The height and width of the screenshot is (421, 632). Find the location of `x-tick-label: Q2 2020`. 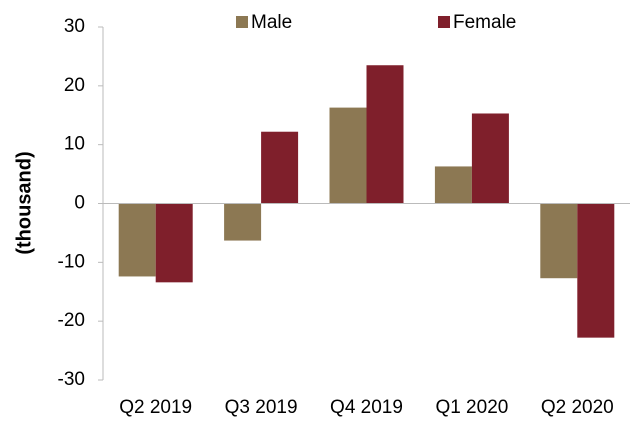

x-tick-label: Q2 2020 is located at coordinates (577, 407).